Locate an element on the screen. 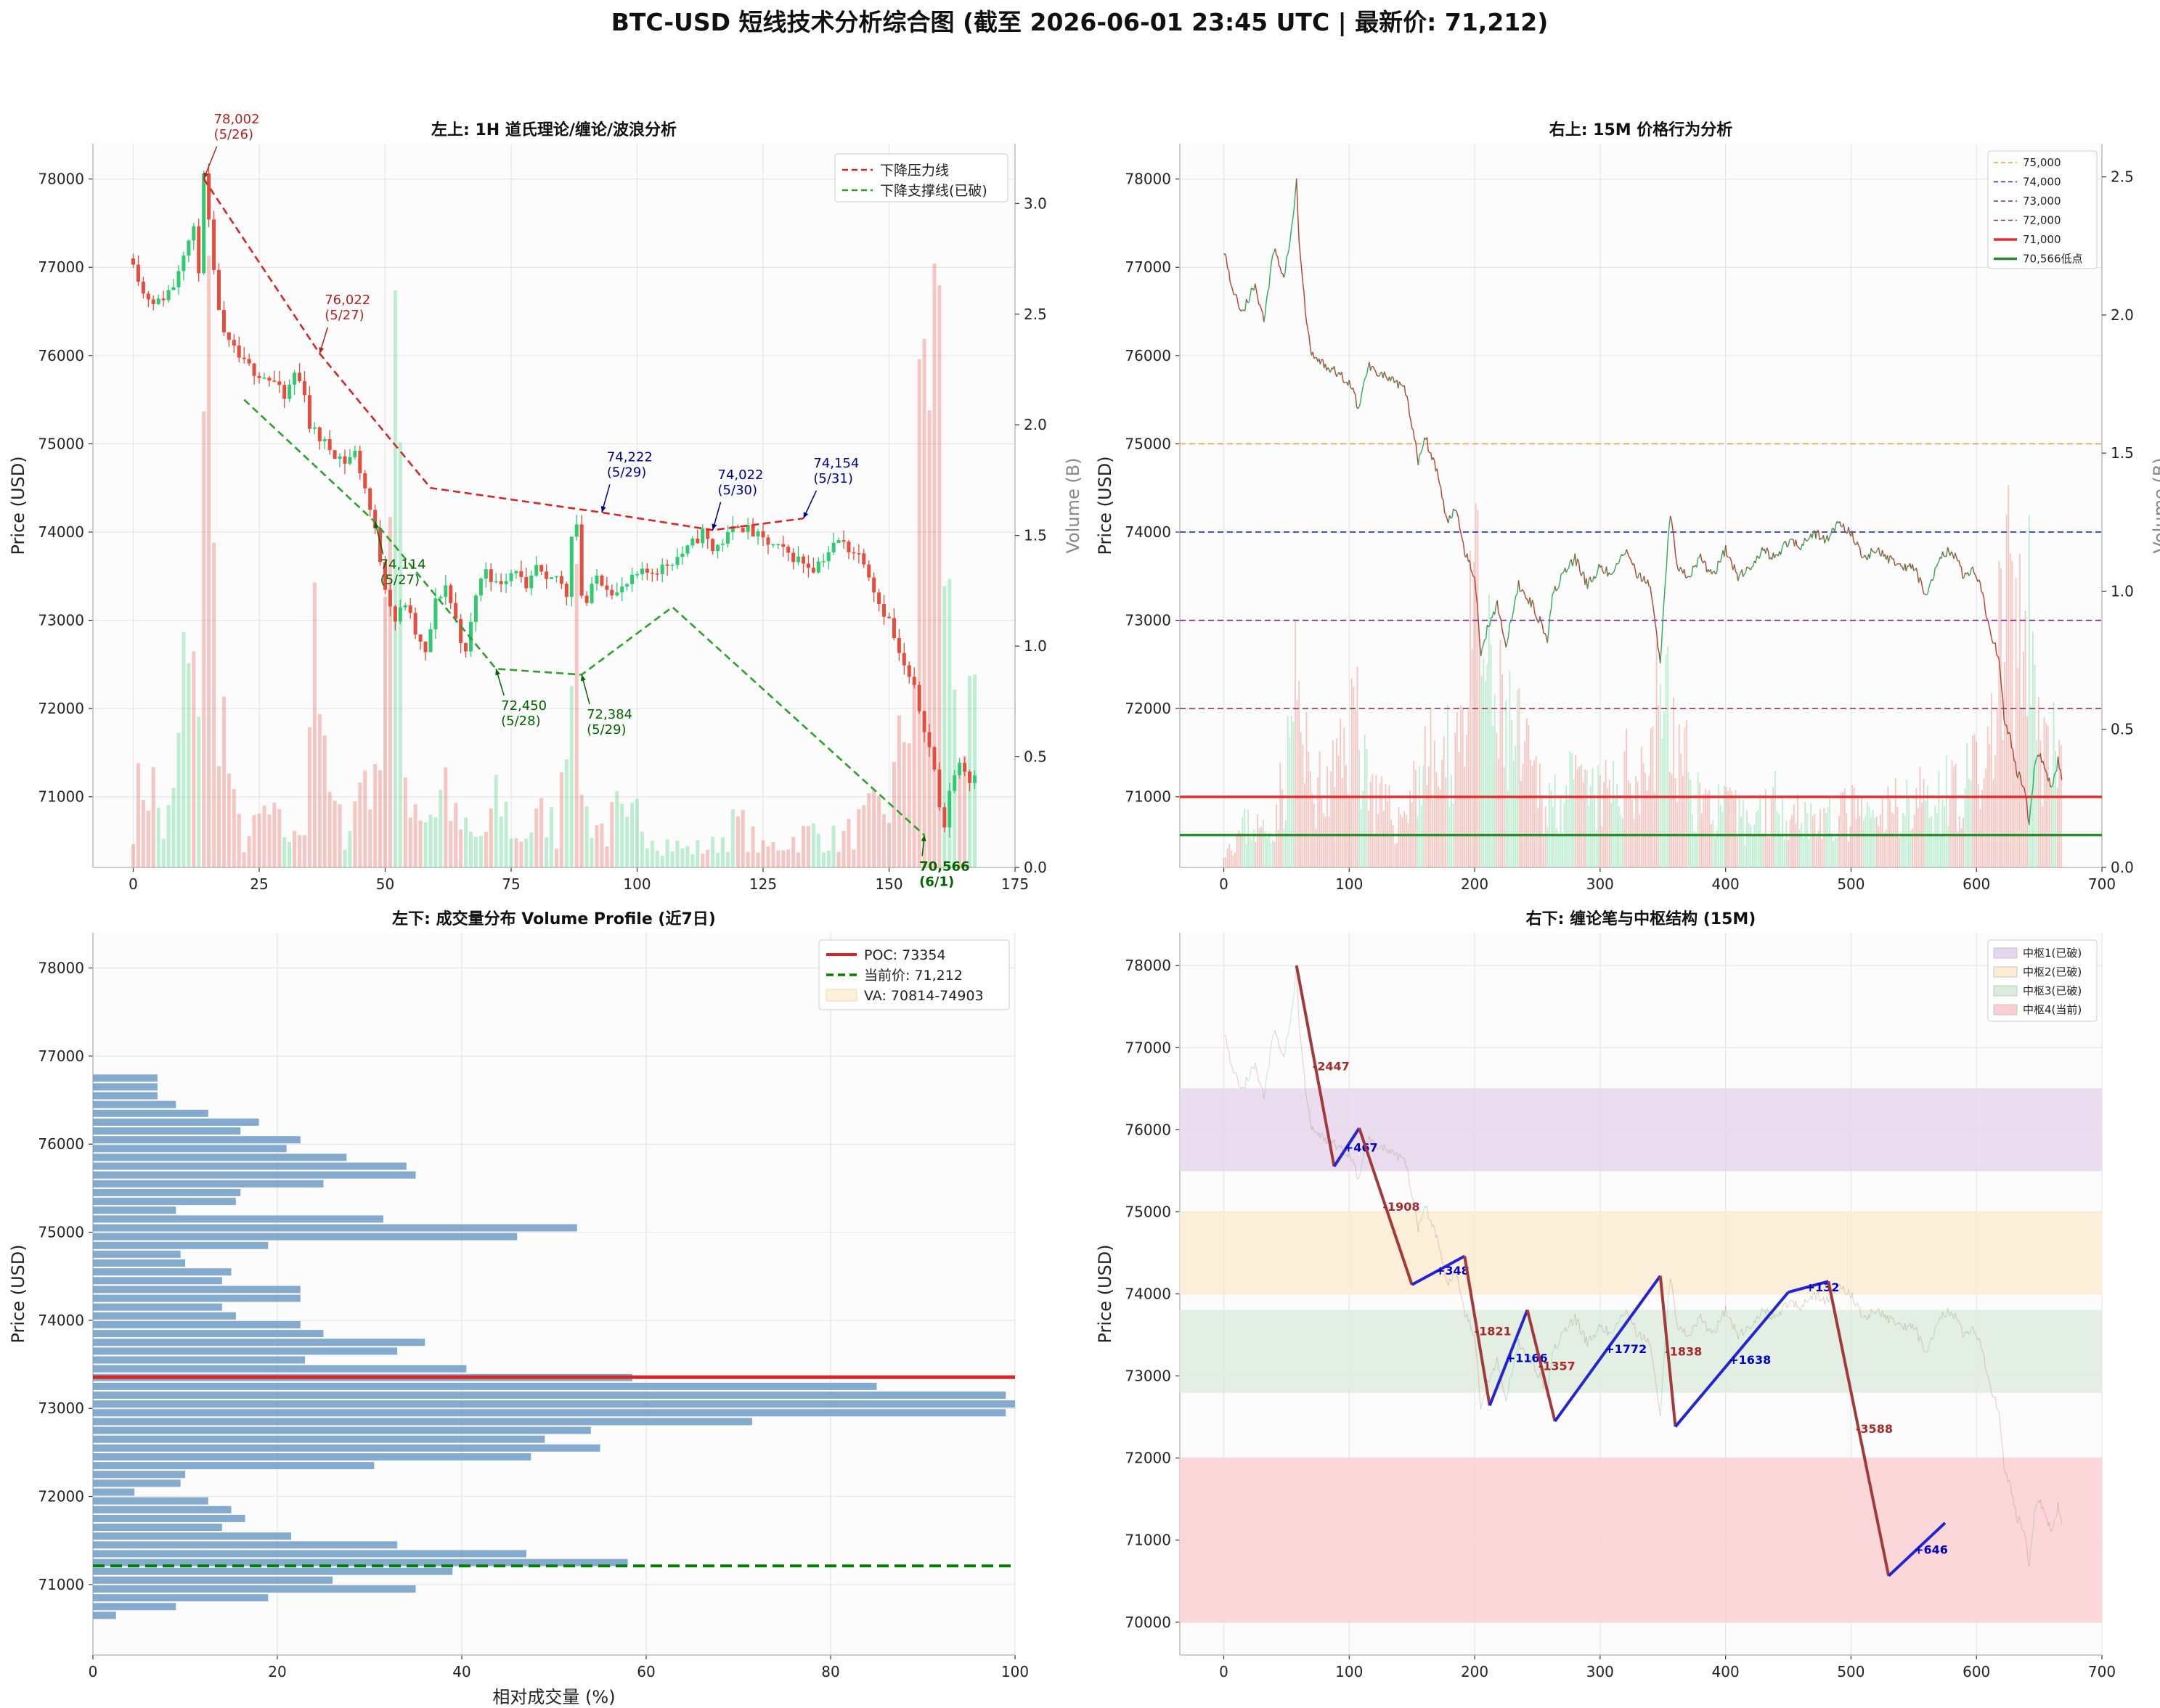 Image resolution: width=2160 pixels, height=1708 pixels. annotation-line: (5/30) is located at coordinates (737, 490).